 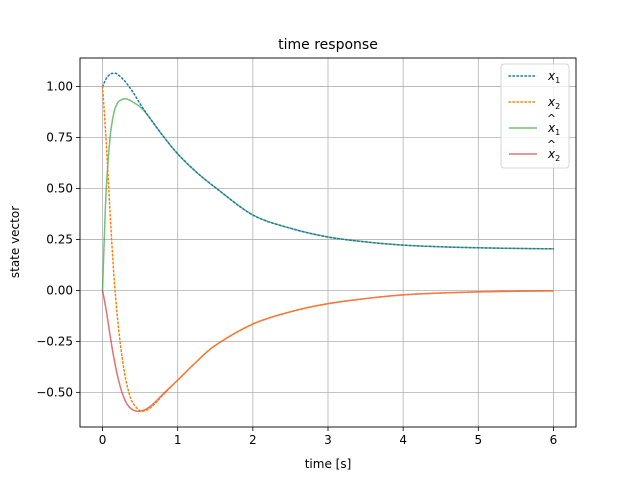 I want to click on y-axis-label: state vector, so click(x=15, y=242).